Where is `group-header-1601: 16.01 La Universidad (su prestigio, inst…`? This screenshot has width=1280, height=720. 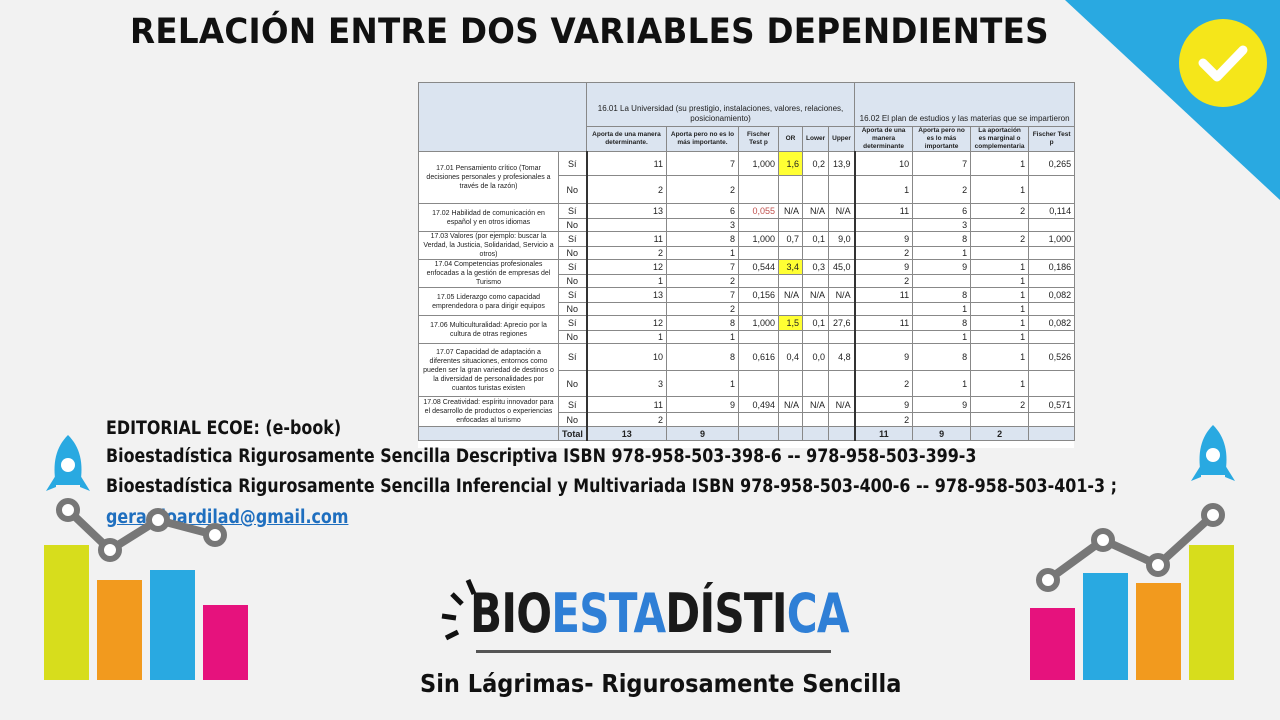
group-header-1601: 16.01 La Universidad (su prestigio, inst… is located at coordinates (720, 104).